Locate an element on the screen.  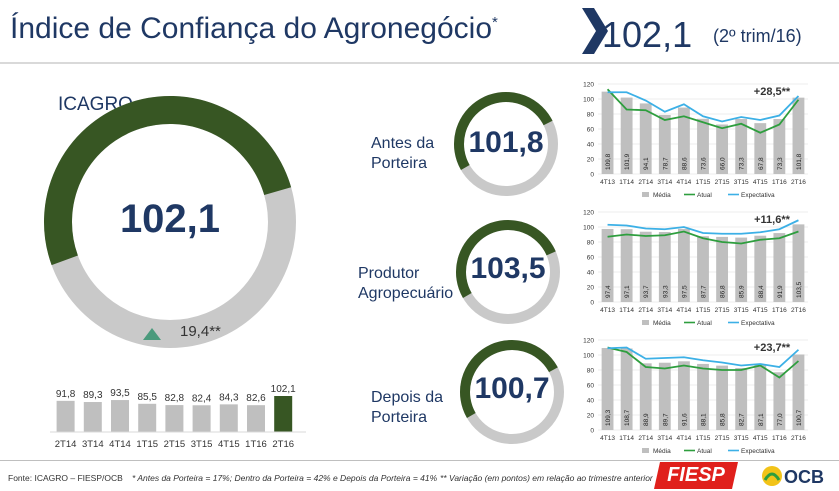
history-category-label: 2T15 is located at coordinates (175, 444).